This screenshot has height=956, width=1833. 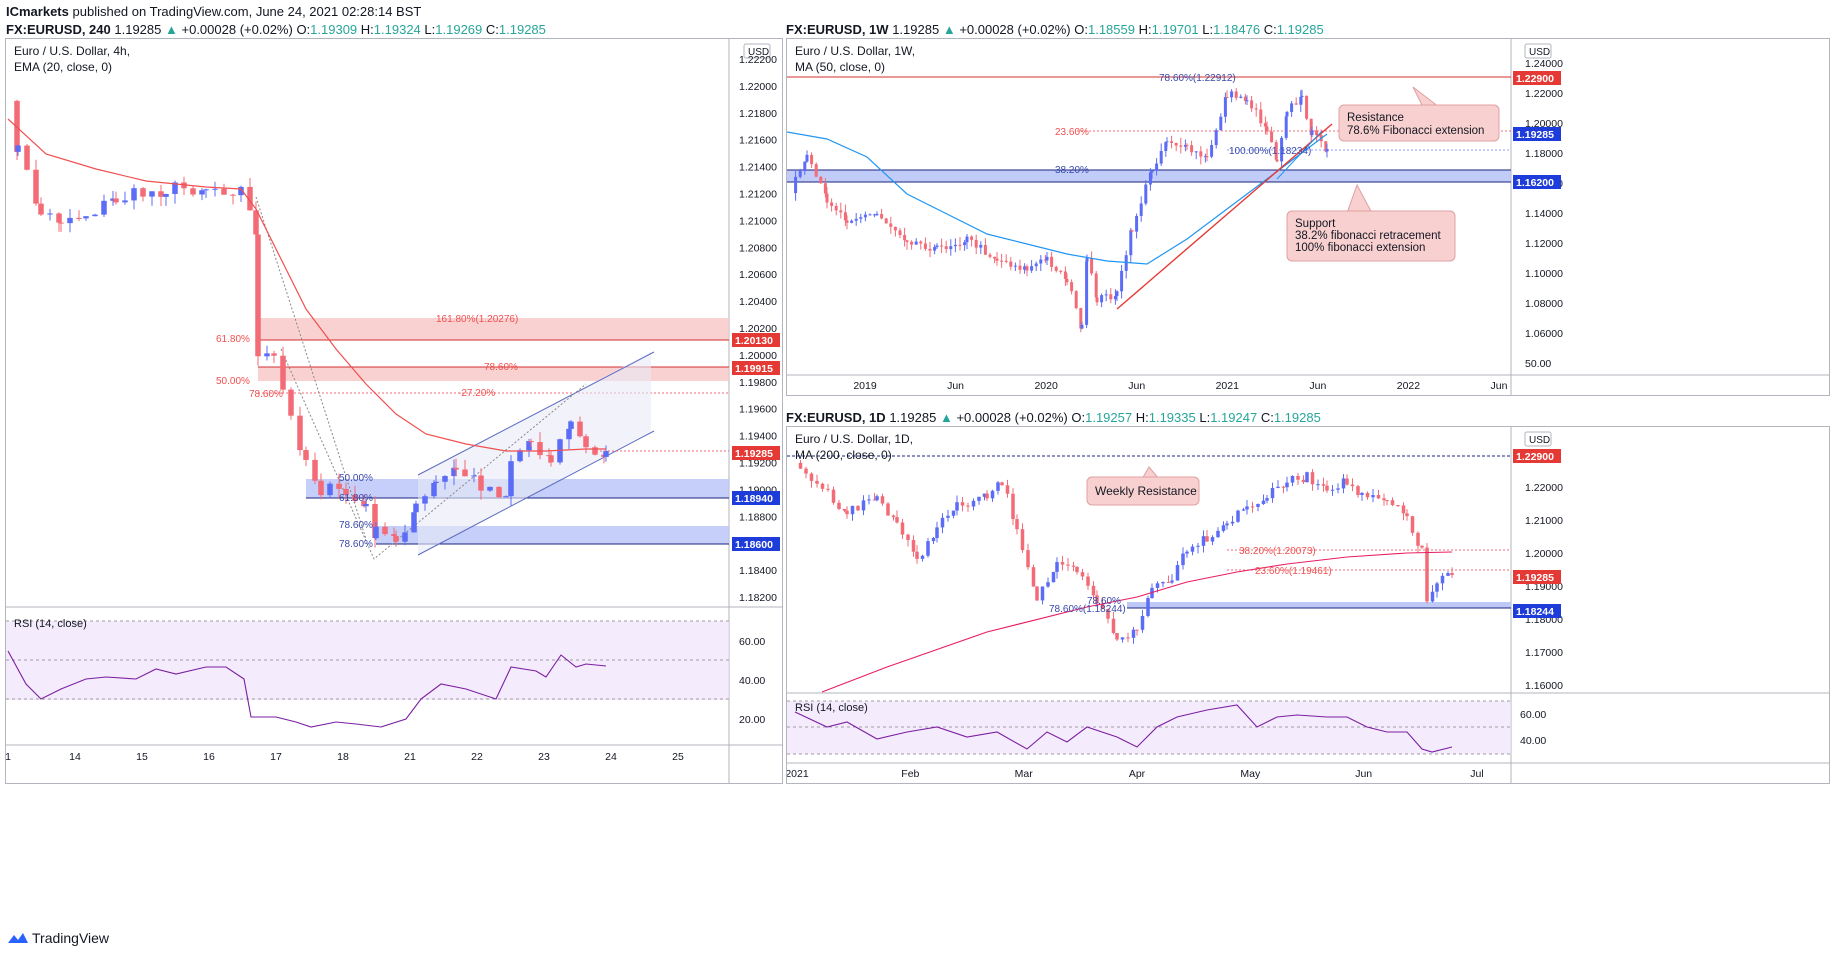 I want to click on price-axis-tick: 1.21000, so click(x=1544, y=521).